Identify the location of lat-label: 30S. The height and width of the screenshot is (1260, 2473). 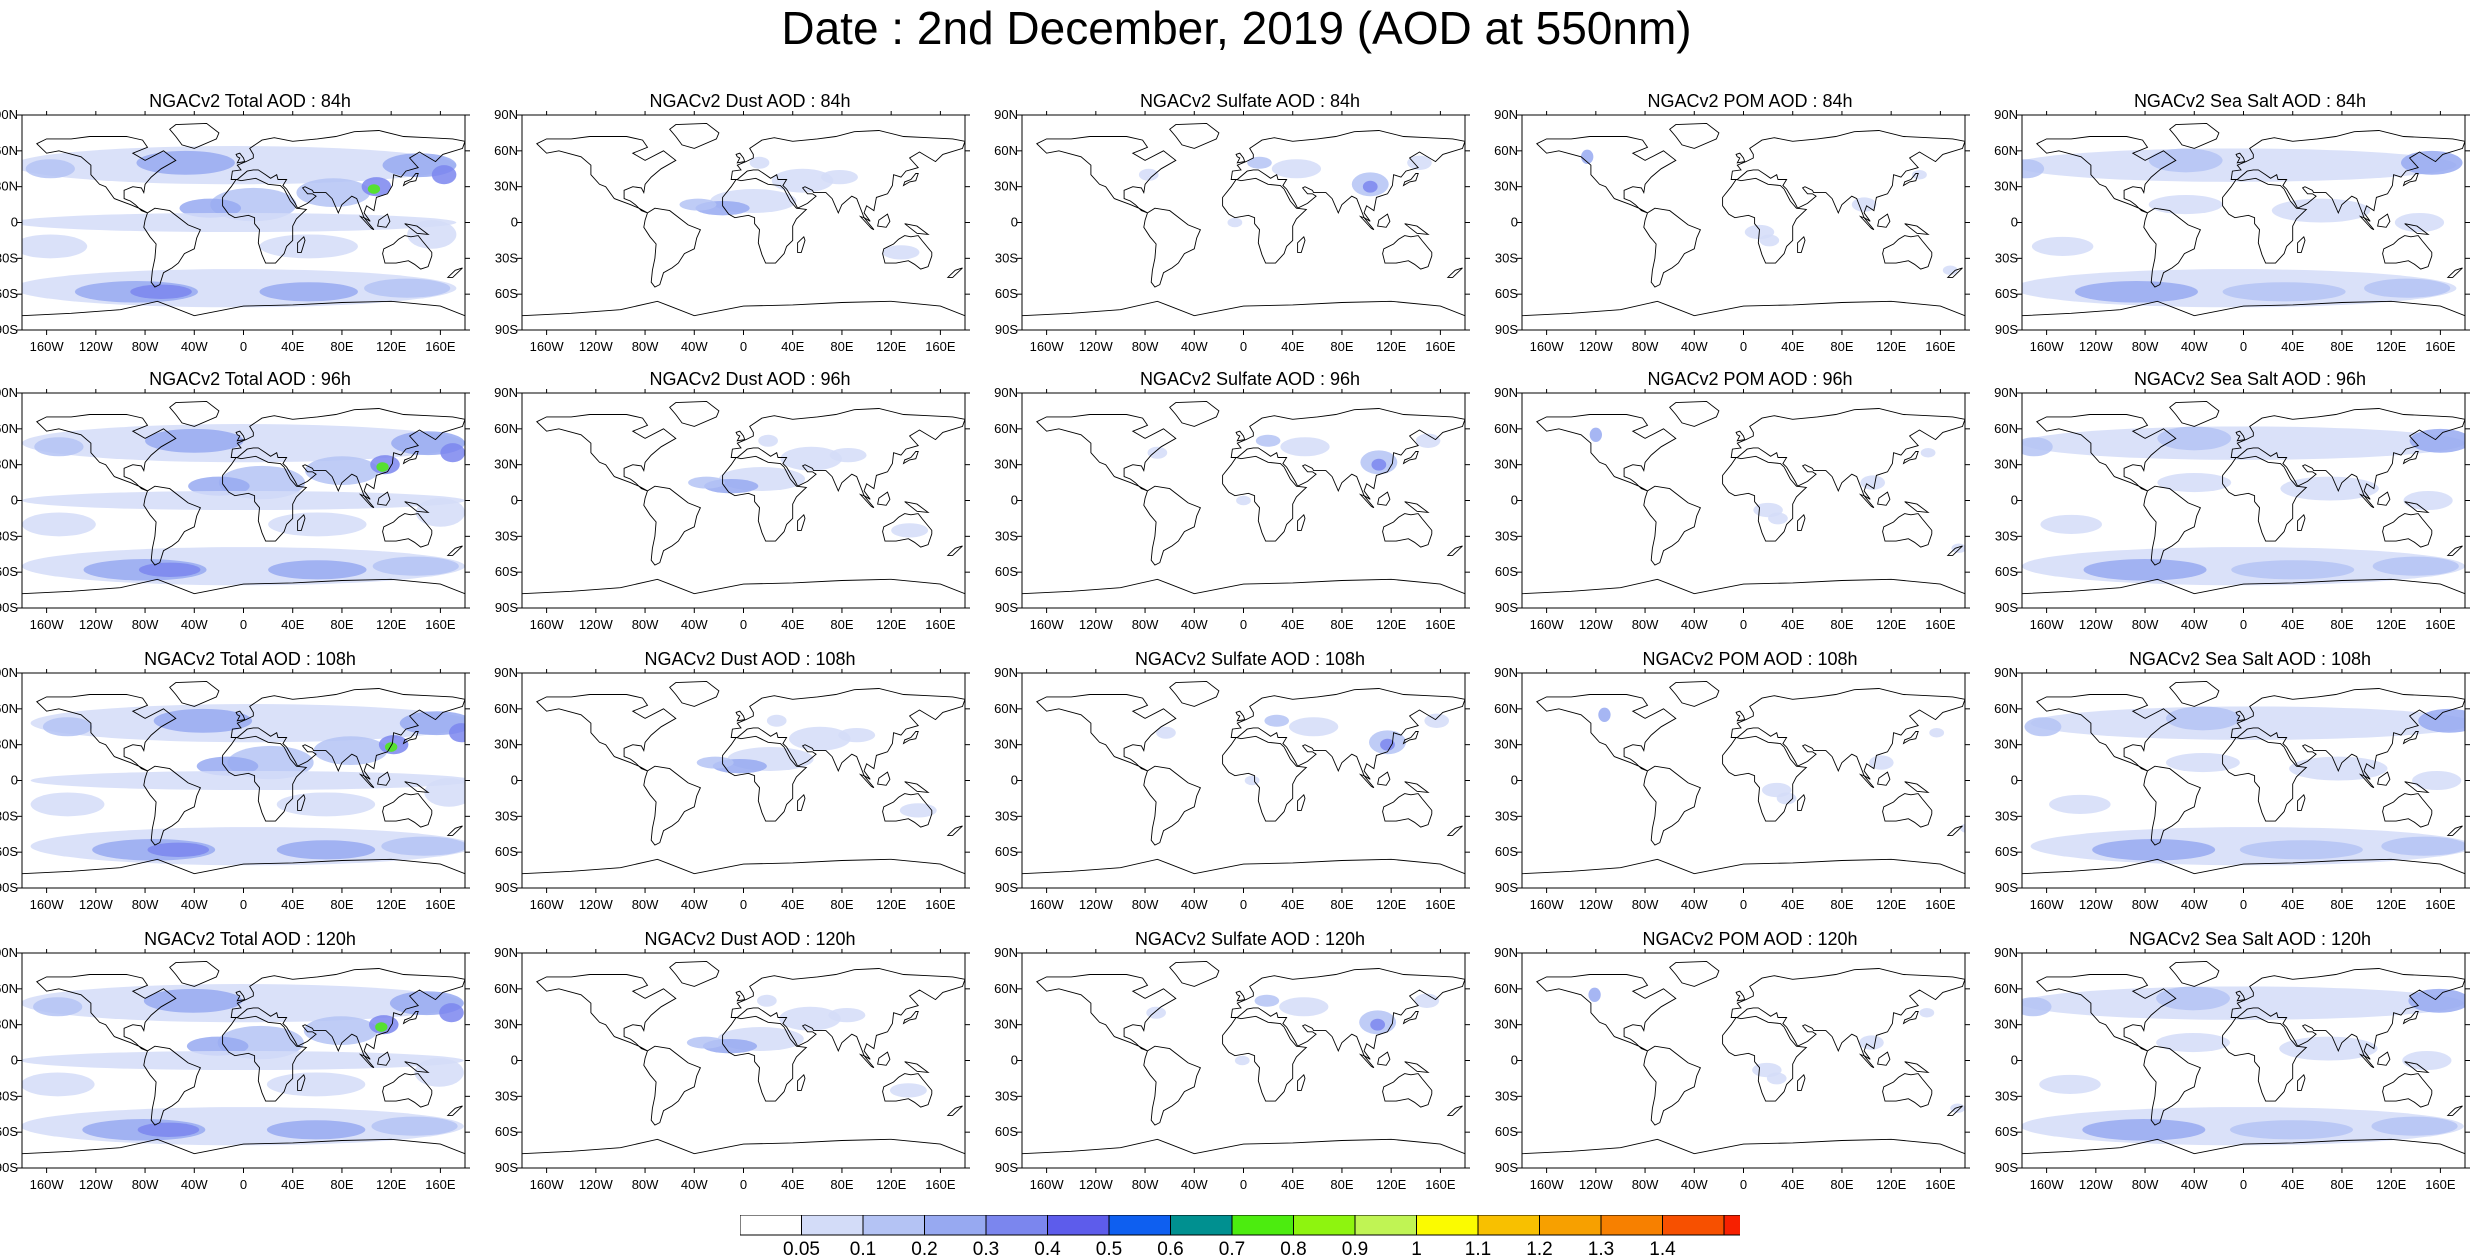
(2006, 257).